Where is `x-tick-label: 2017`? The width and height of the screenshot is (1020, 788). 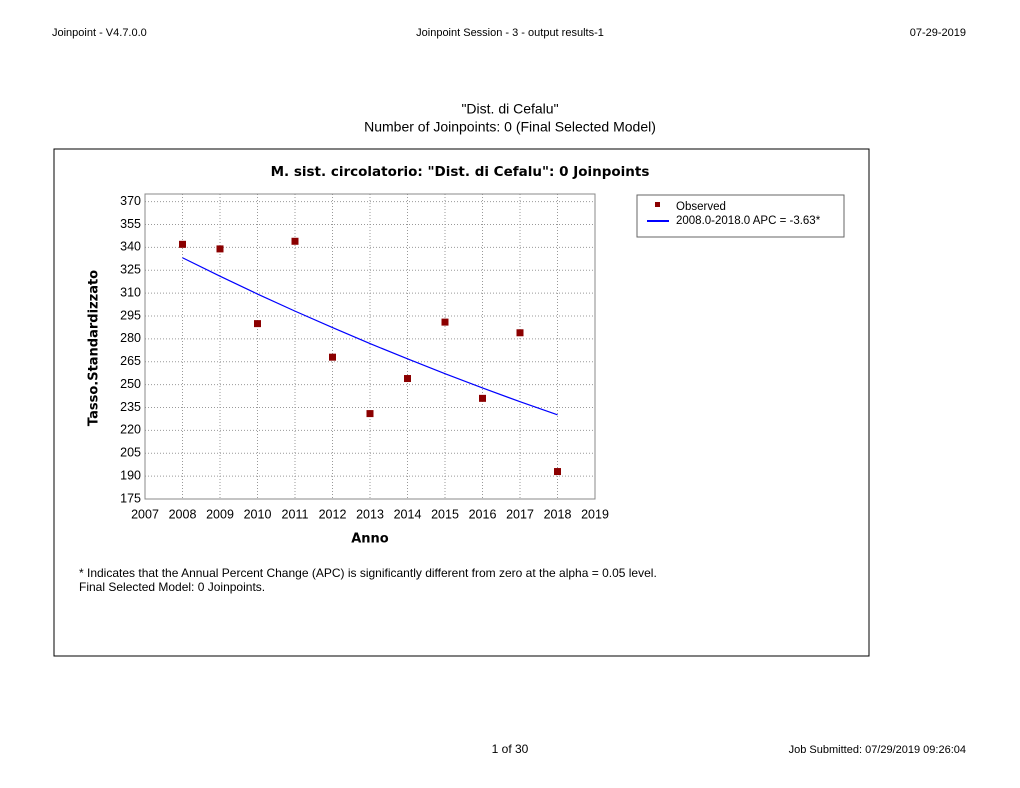 x-tick-label: 2017 is located at coordinates (520, 514).